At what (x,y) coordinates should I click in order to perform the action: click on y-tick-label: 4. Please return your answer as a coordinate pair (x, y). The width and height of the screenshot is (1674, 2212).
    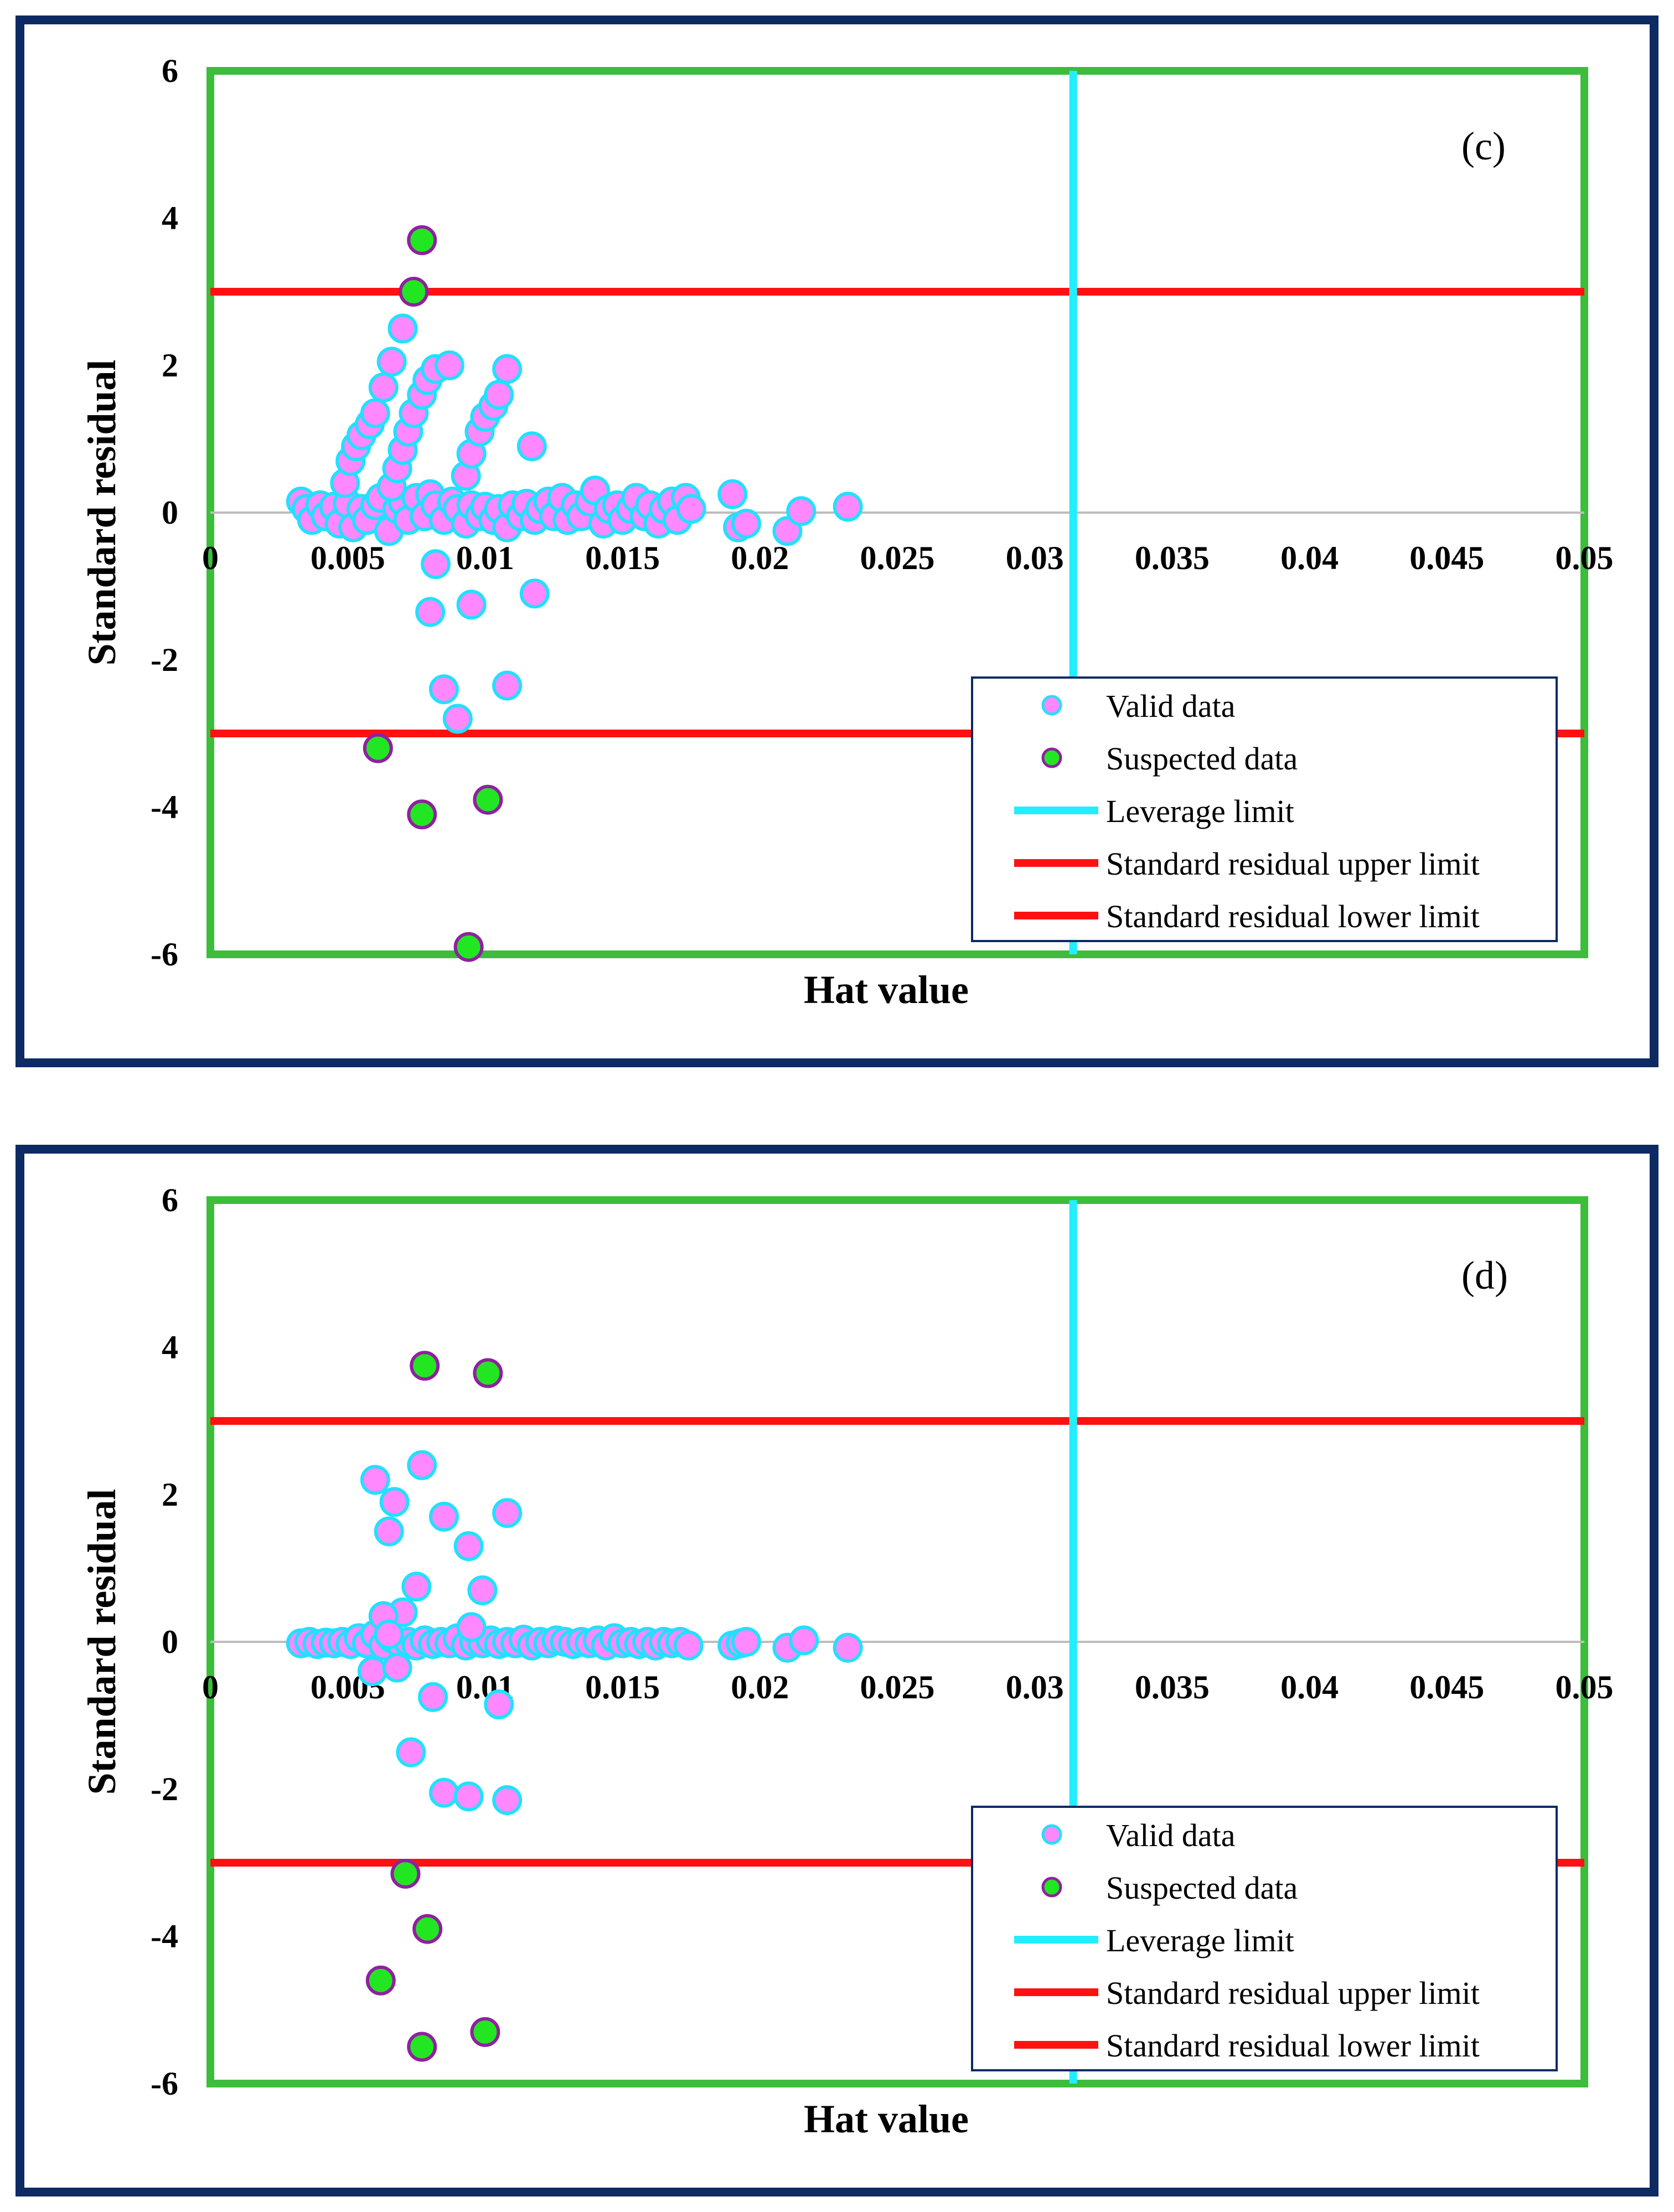
    Looking at the image, I should click on (170, 218).